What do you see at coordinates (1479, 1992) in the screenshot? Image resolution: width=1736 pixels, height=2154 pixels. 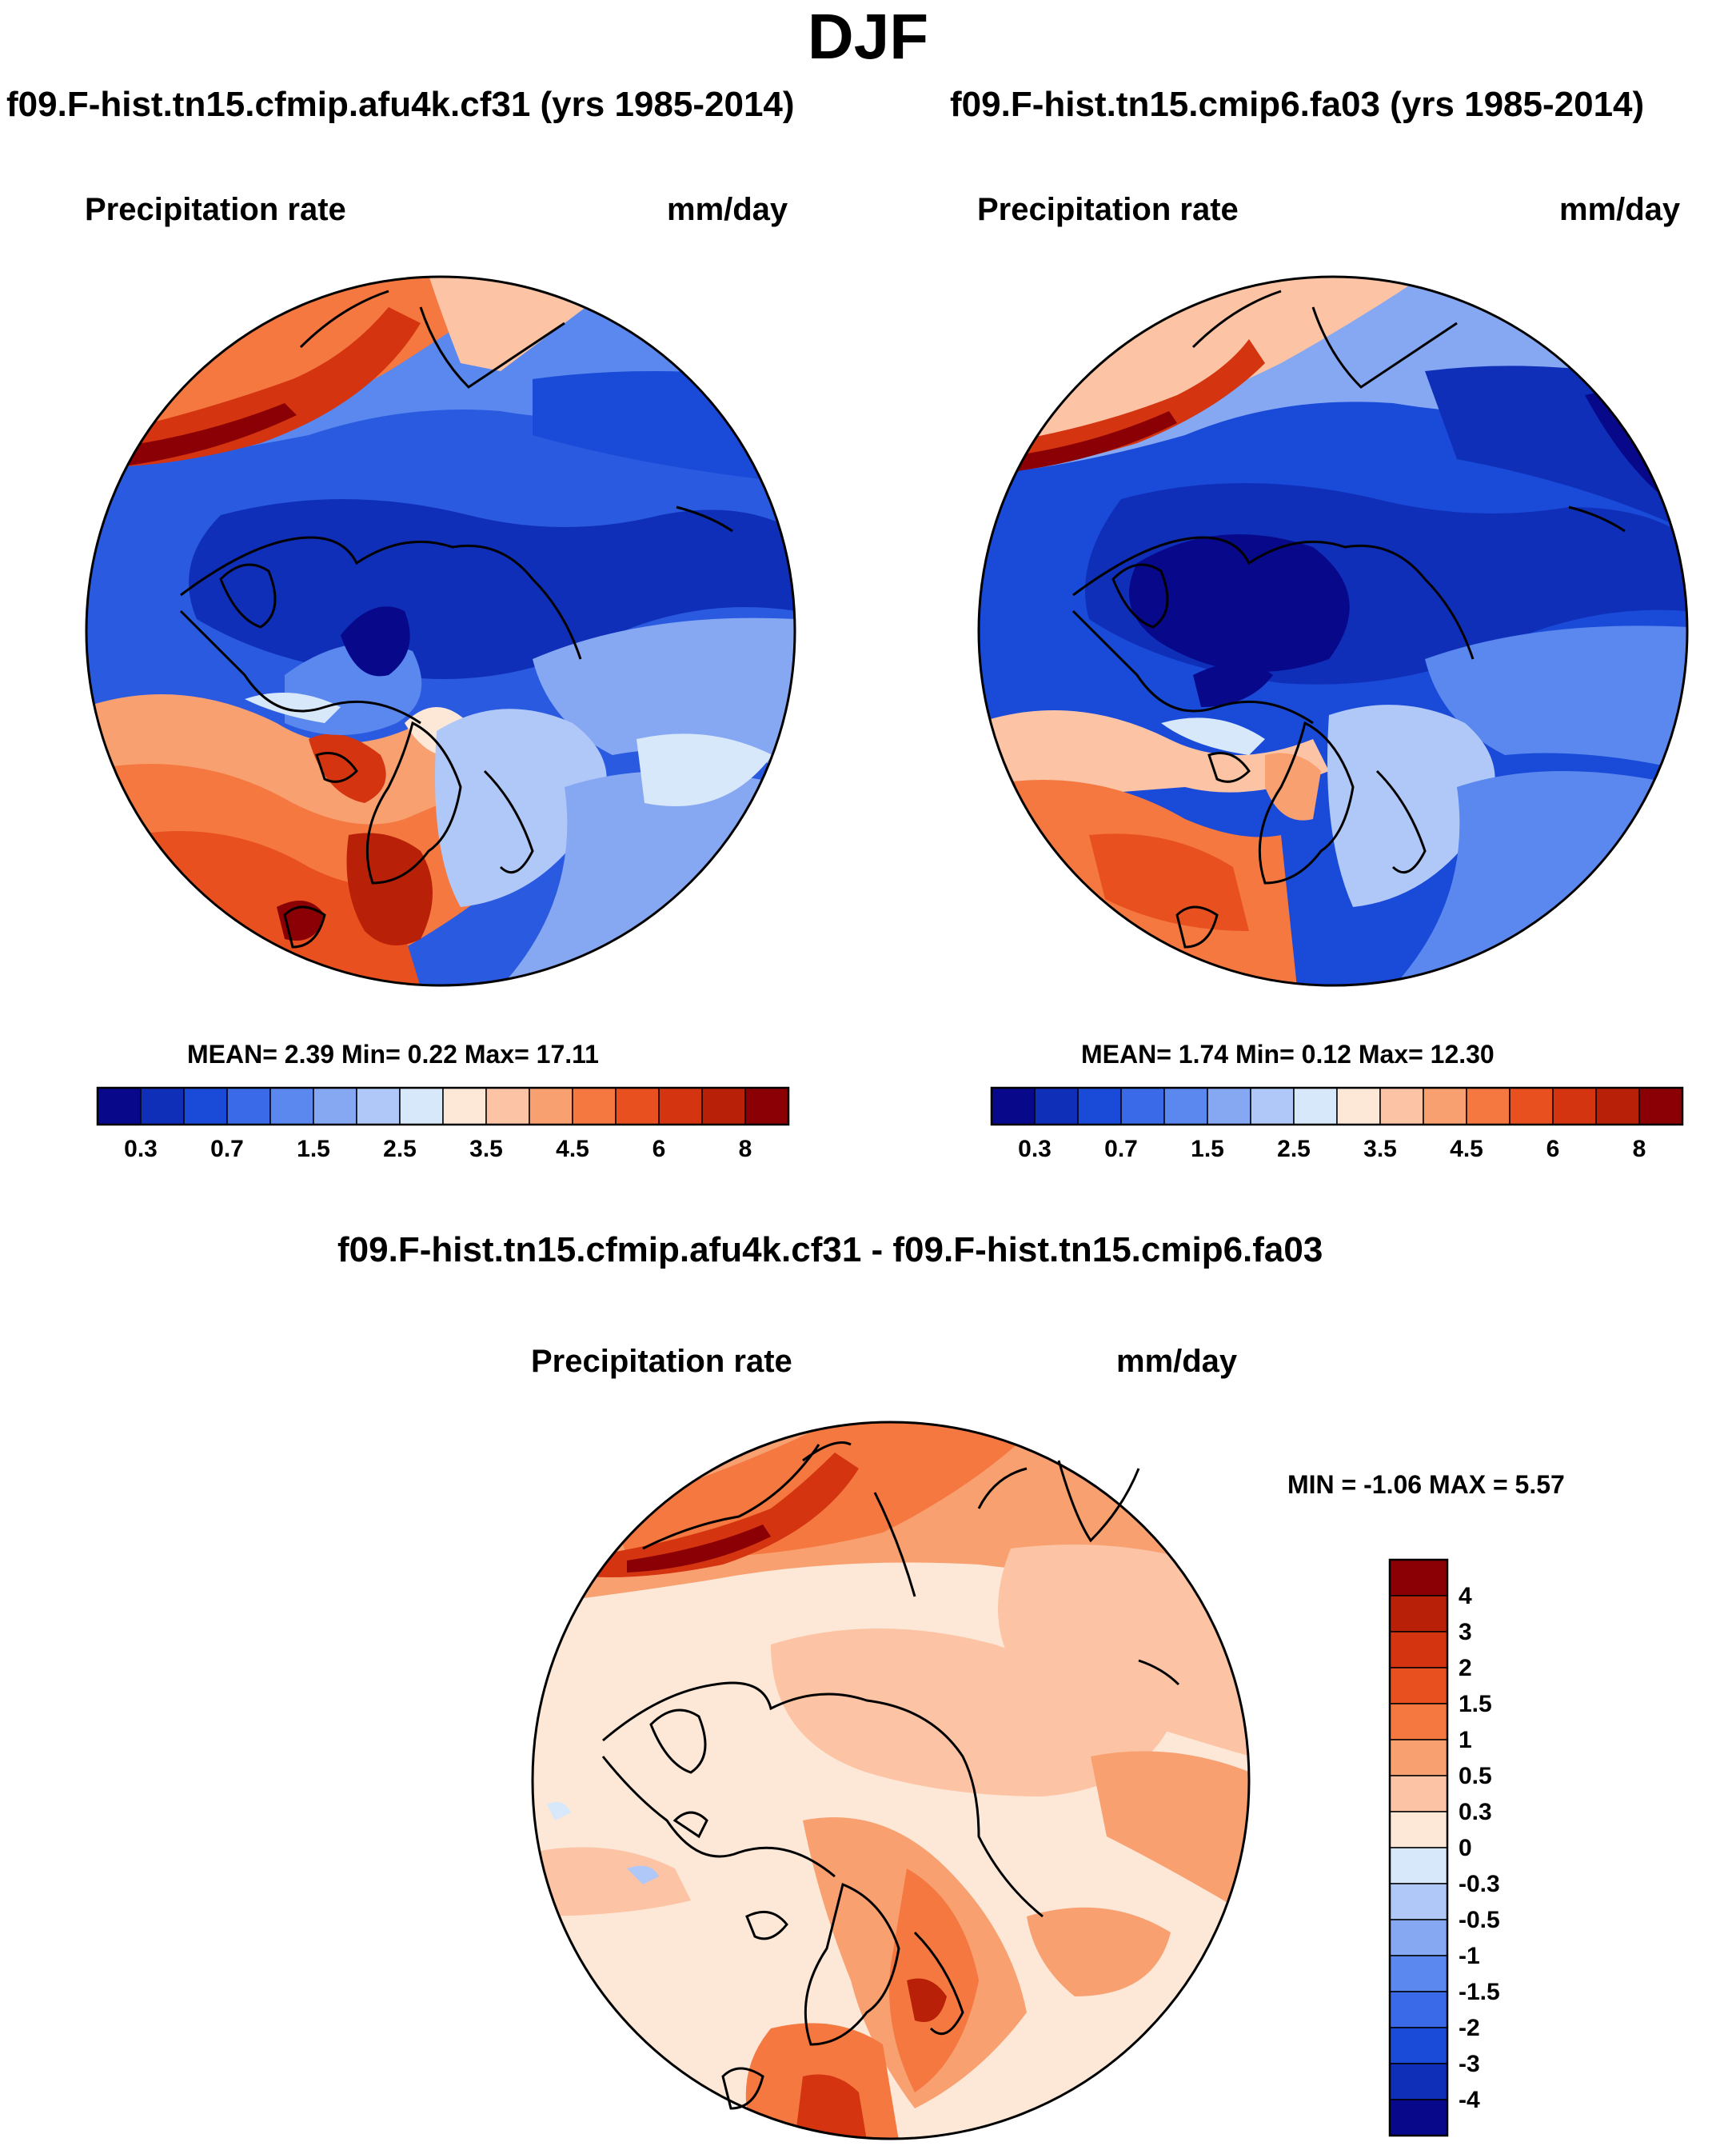 I see `colorbar-tick-label: -1.5` at bounding box center [1479, 1992].